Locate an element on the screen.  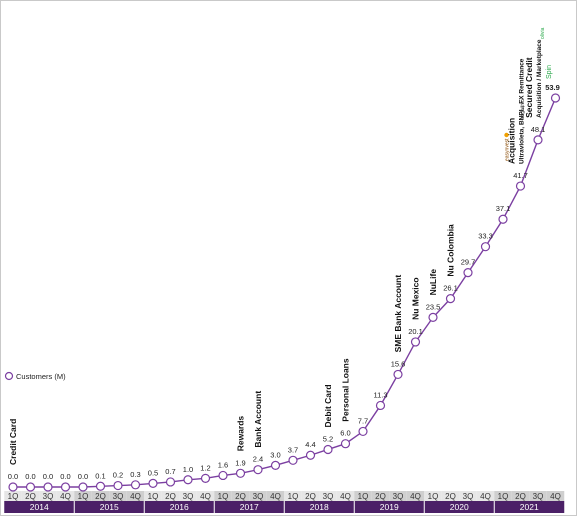
data-label: 29.7 is located at coordinates (468, 262).